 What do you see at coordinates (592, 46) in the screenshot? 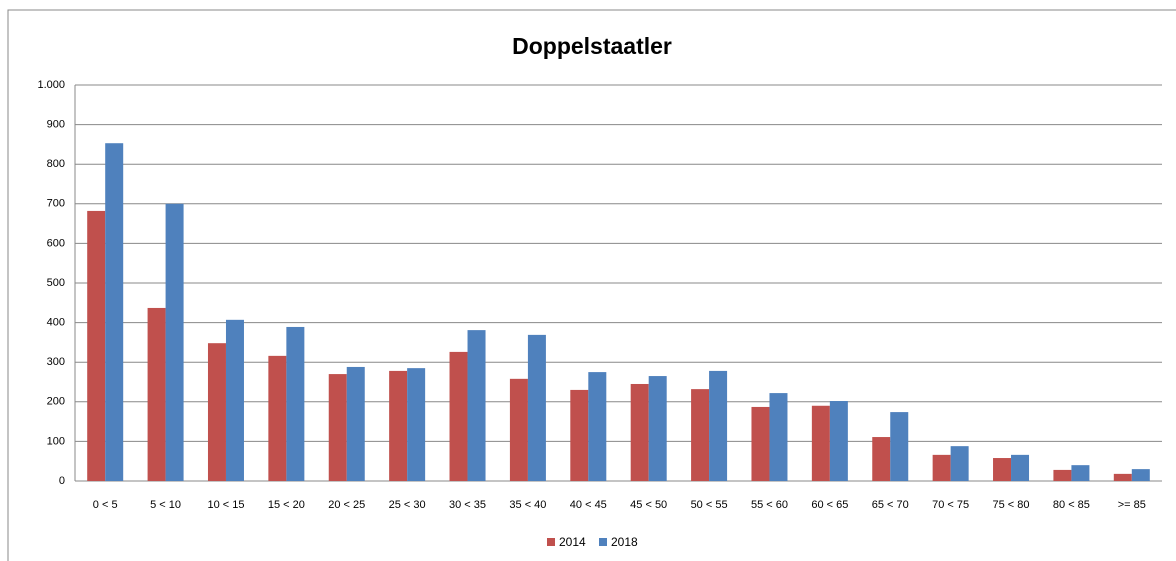
I see `chart-title: Doppelstaatler` at bounding box center [592, 46].